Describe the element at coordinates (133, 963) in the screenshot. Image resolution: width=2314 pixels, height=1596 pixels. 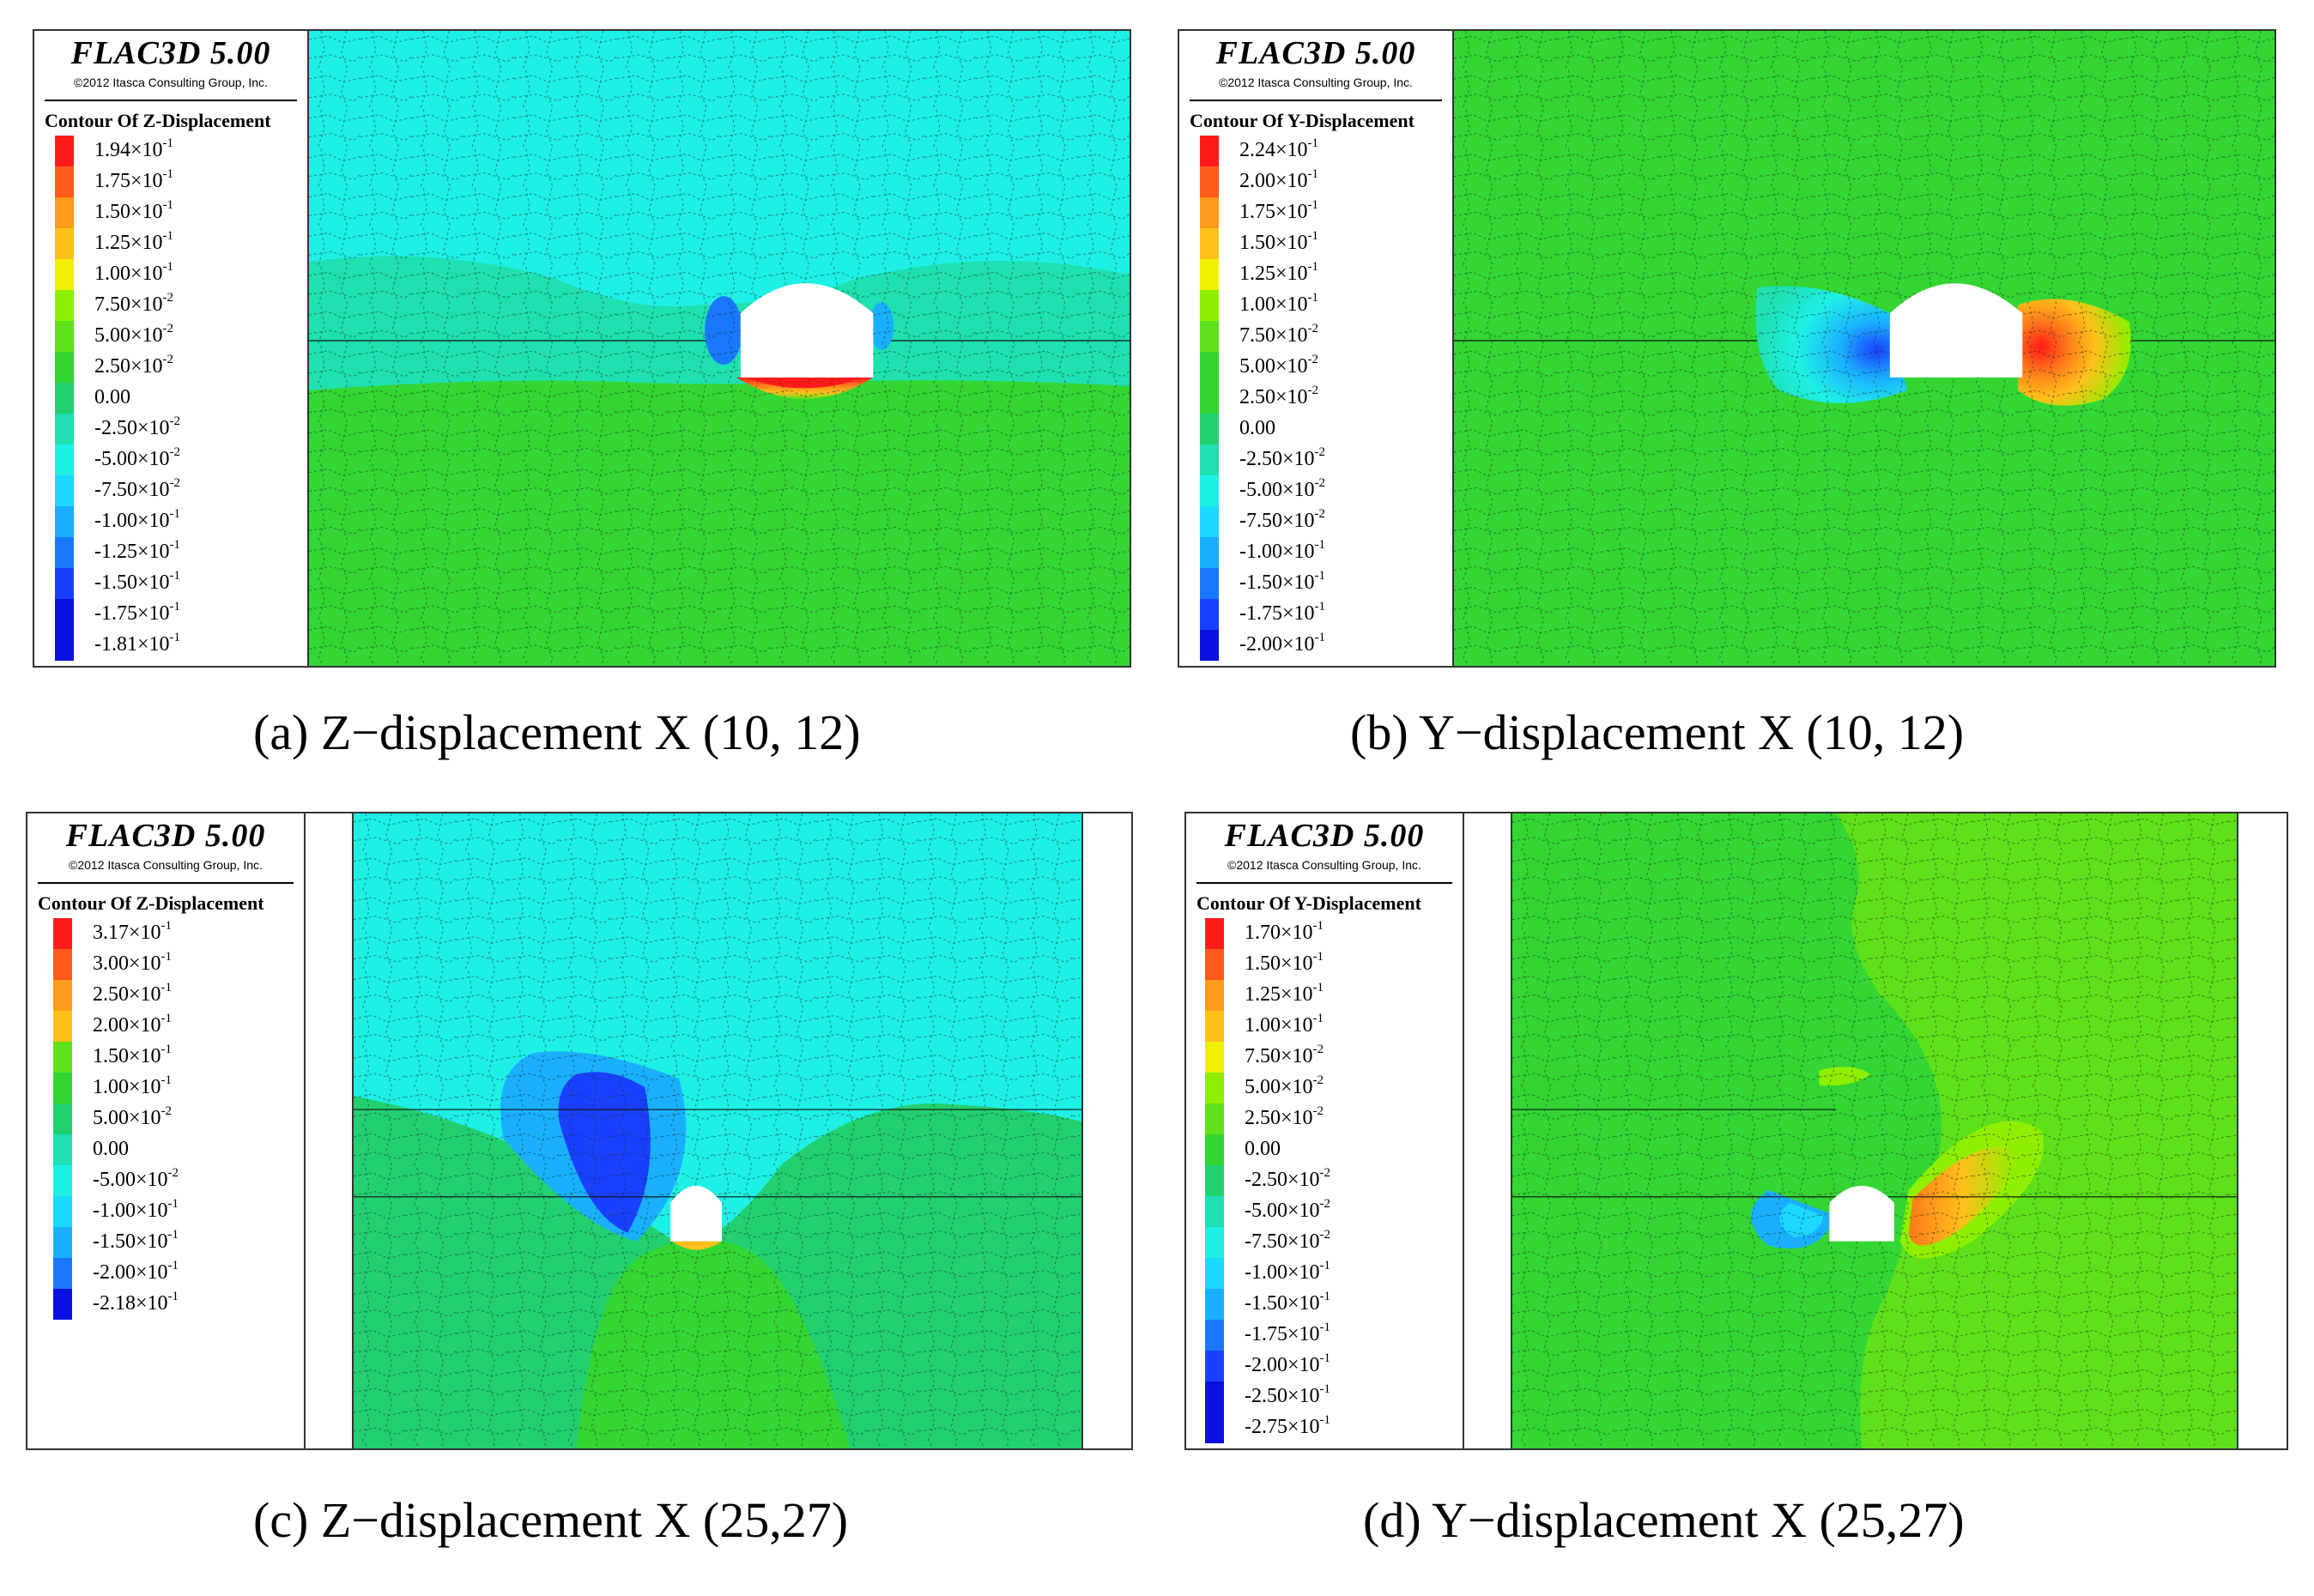
I see `level-value: 3.00×10⁻¹` at that location.